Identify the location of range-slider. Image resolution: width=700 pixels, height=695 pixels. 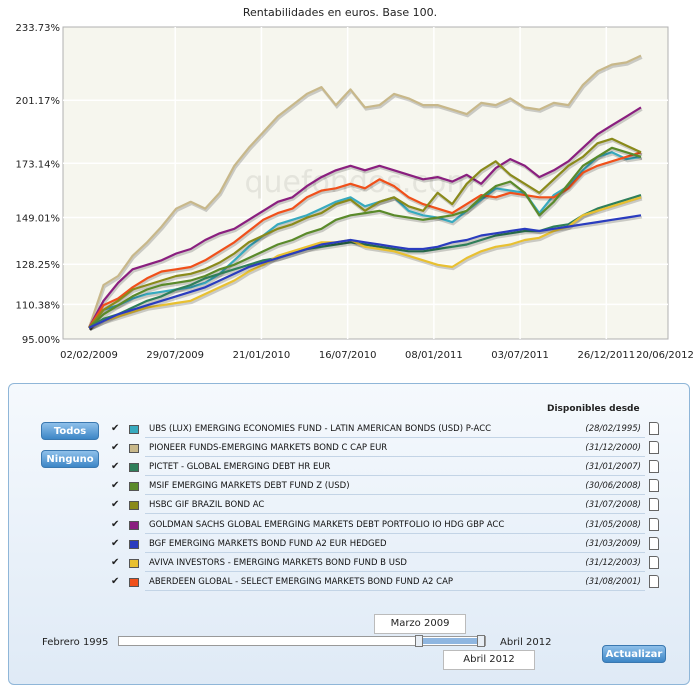
(302, 641).